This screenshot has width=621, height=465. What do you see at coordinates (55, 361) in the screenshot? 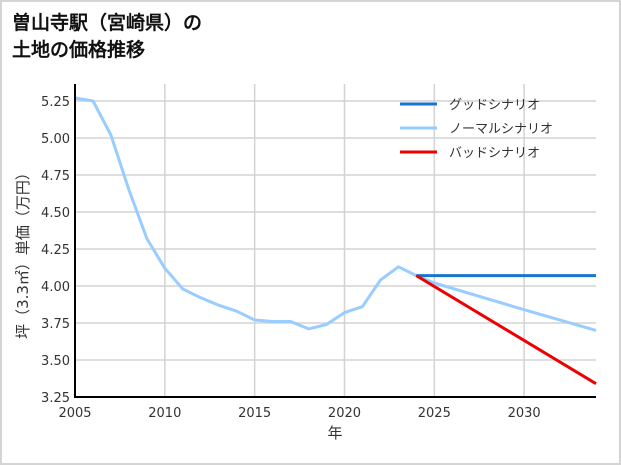
I see `y-tick-label: 3.50` at bounding box center [55, 361].